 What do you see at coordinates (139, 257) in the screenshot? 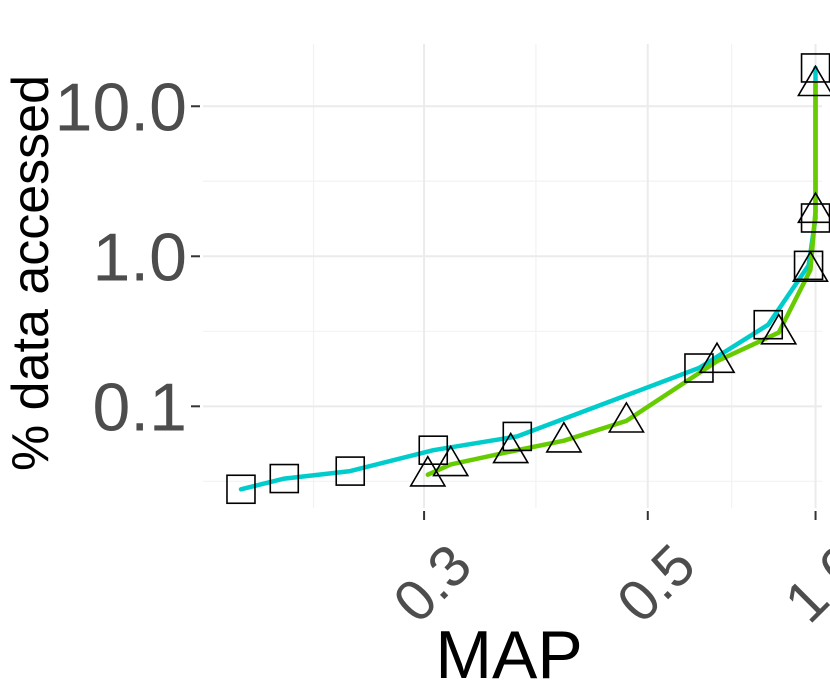
I see `y-tick-label: 1.0` at bounding box center [139, 257].